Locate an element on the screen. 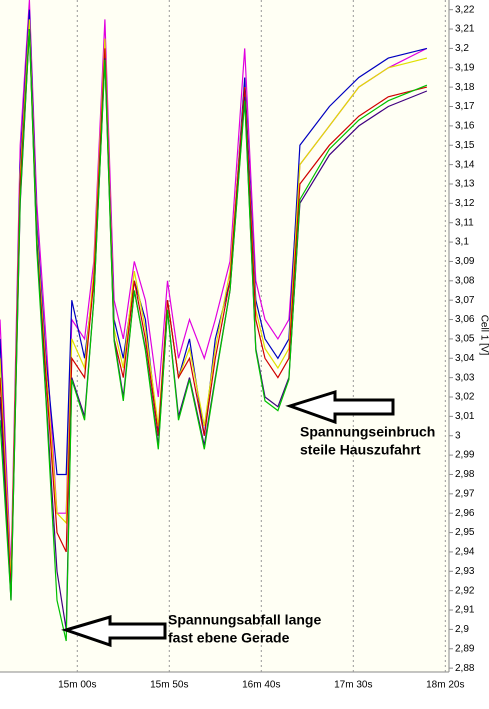 The height and width of the screenshot is (709, 489). y-tick-label: 3,11 is located at coordinates (464, 222).